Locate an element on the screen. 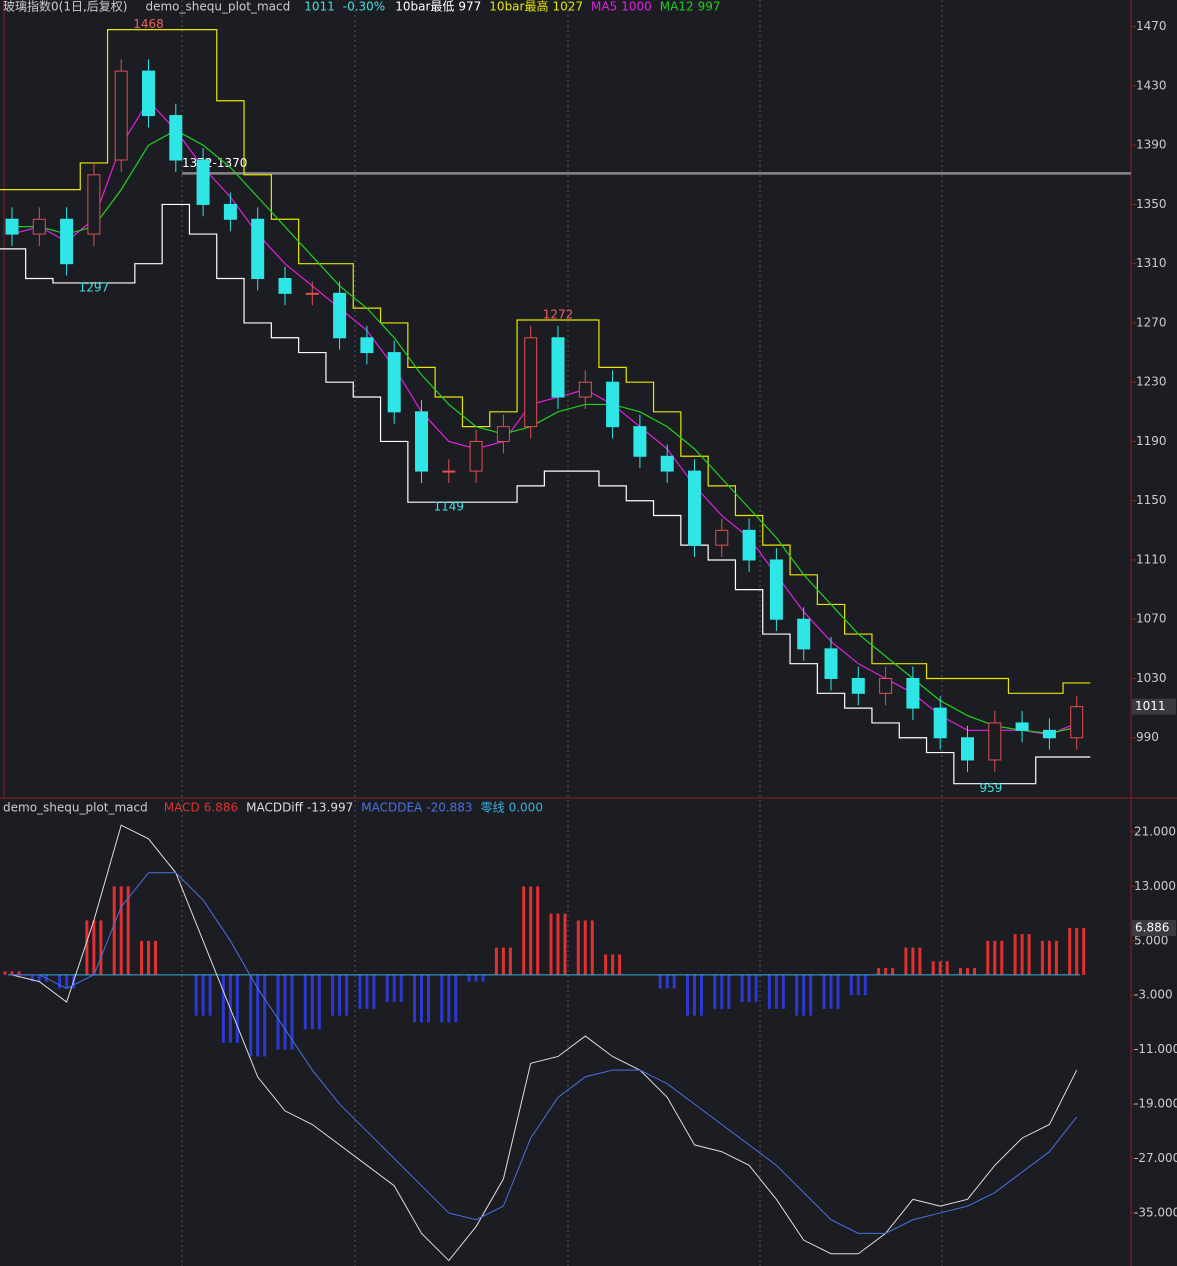  legend-text: 10bar最高 is located at coordinates (518, 7).